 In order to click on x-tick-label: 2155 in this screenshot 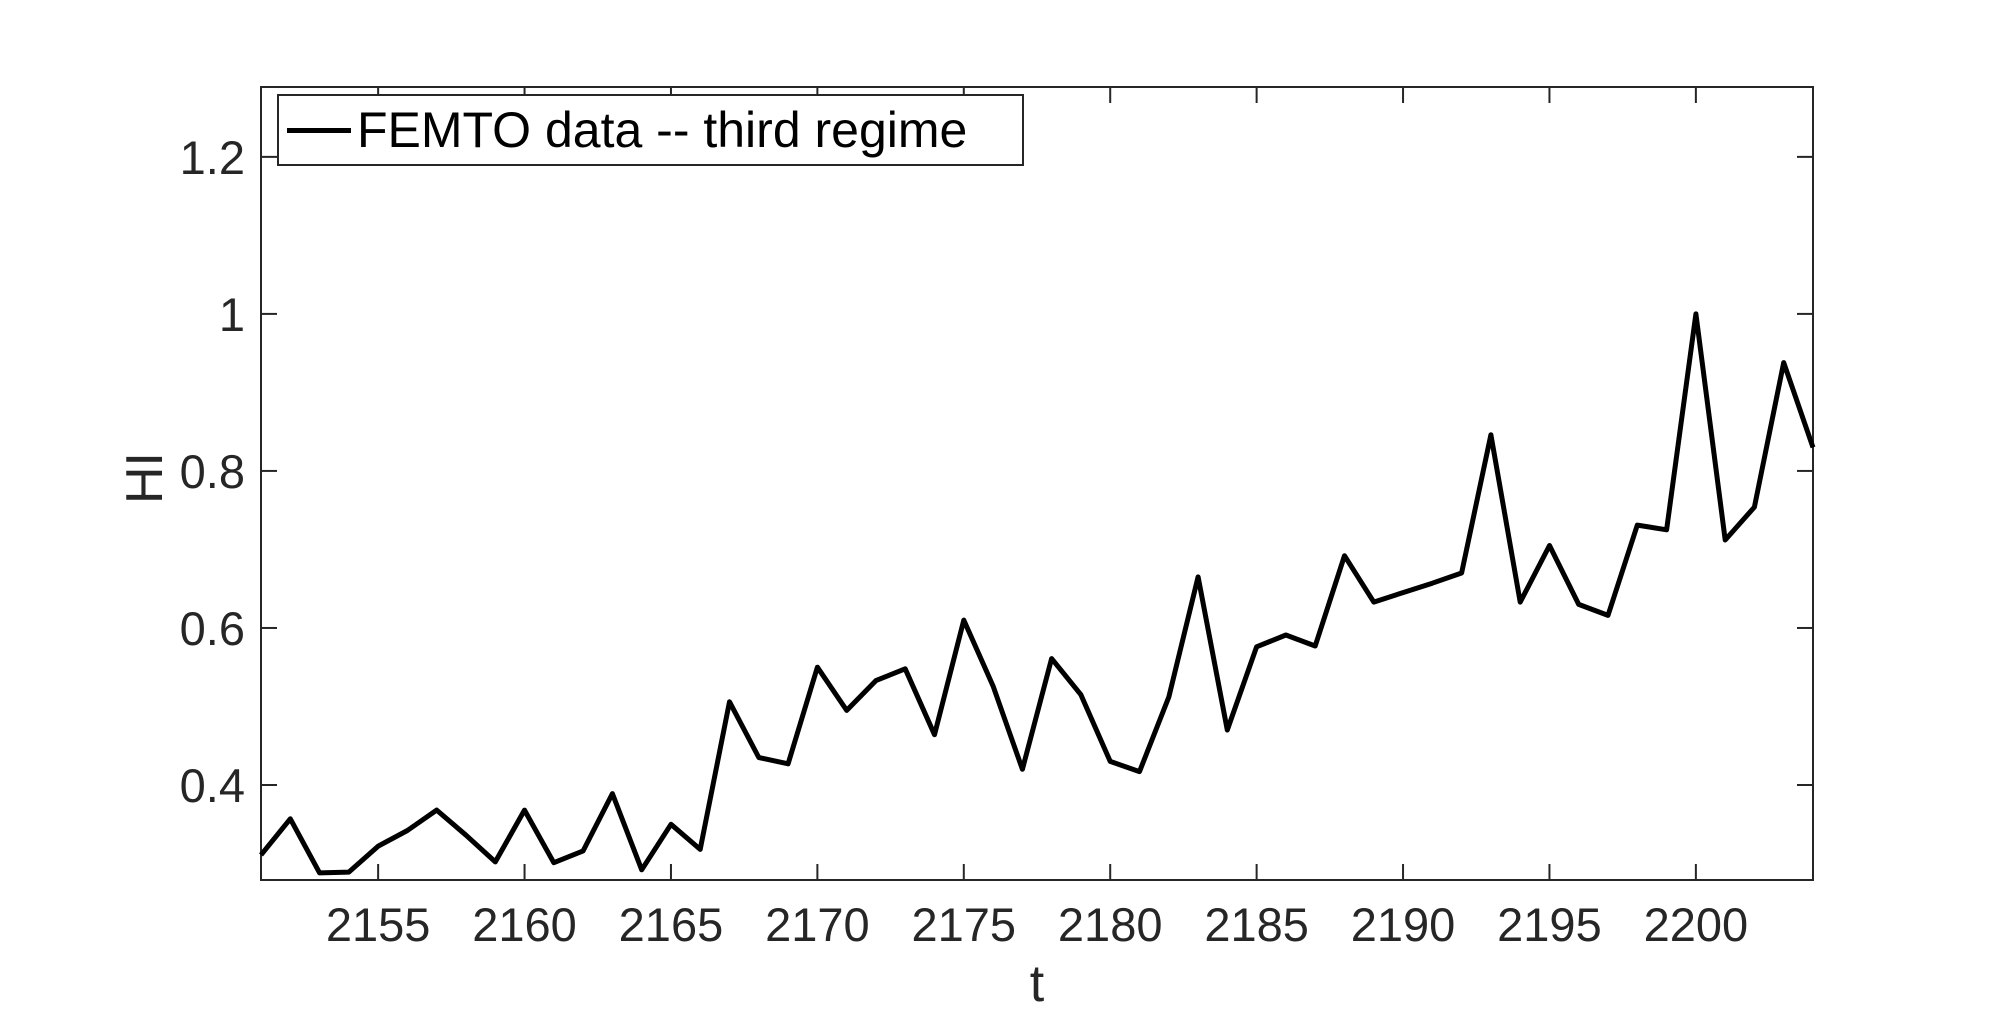, I will do `click(378, 924)`.